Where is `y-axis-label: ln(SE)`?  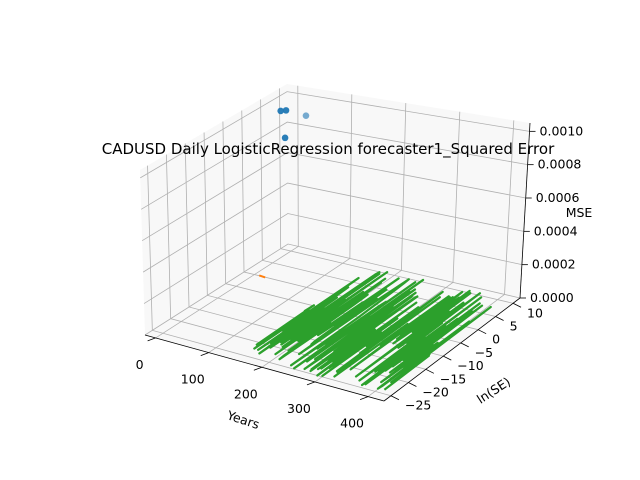
y-axis-label: ln(SE) is located at coordinates (493, 390).